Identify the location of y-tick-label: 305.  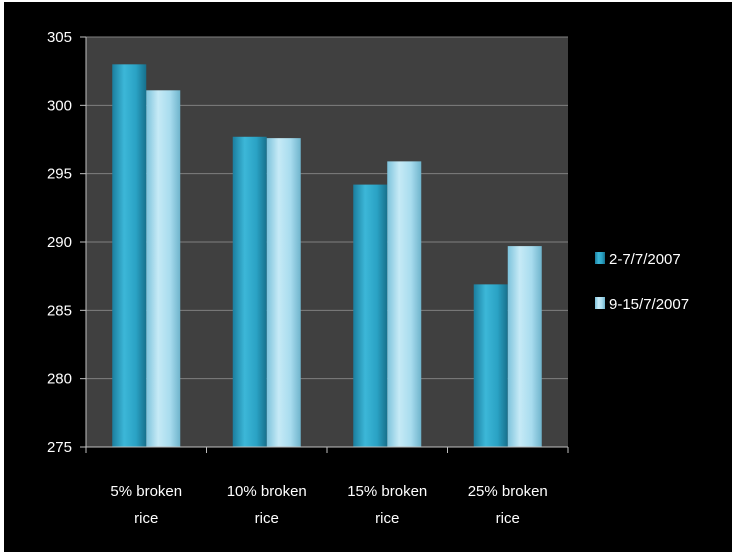
(59, 37).